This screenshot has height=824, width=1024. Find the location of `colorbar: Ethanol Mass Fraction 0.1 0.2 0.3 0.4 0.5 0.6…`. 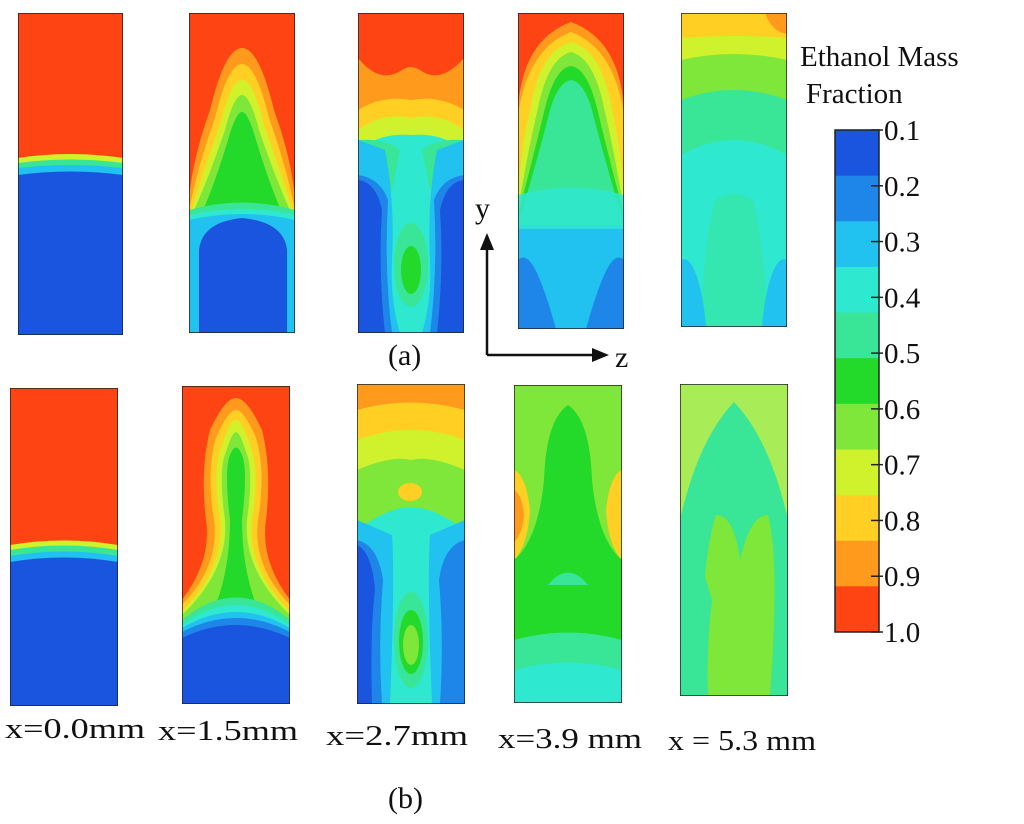

colorbar: Ethanol Mass Fraction 0.1 0.2 0.3 0.4 0.5 0.6… is located at coordinates (879, 345).